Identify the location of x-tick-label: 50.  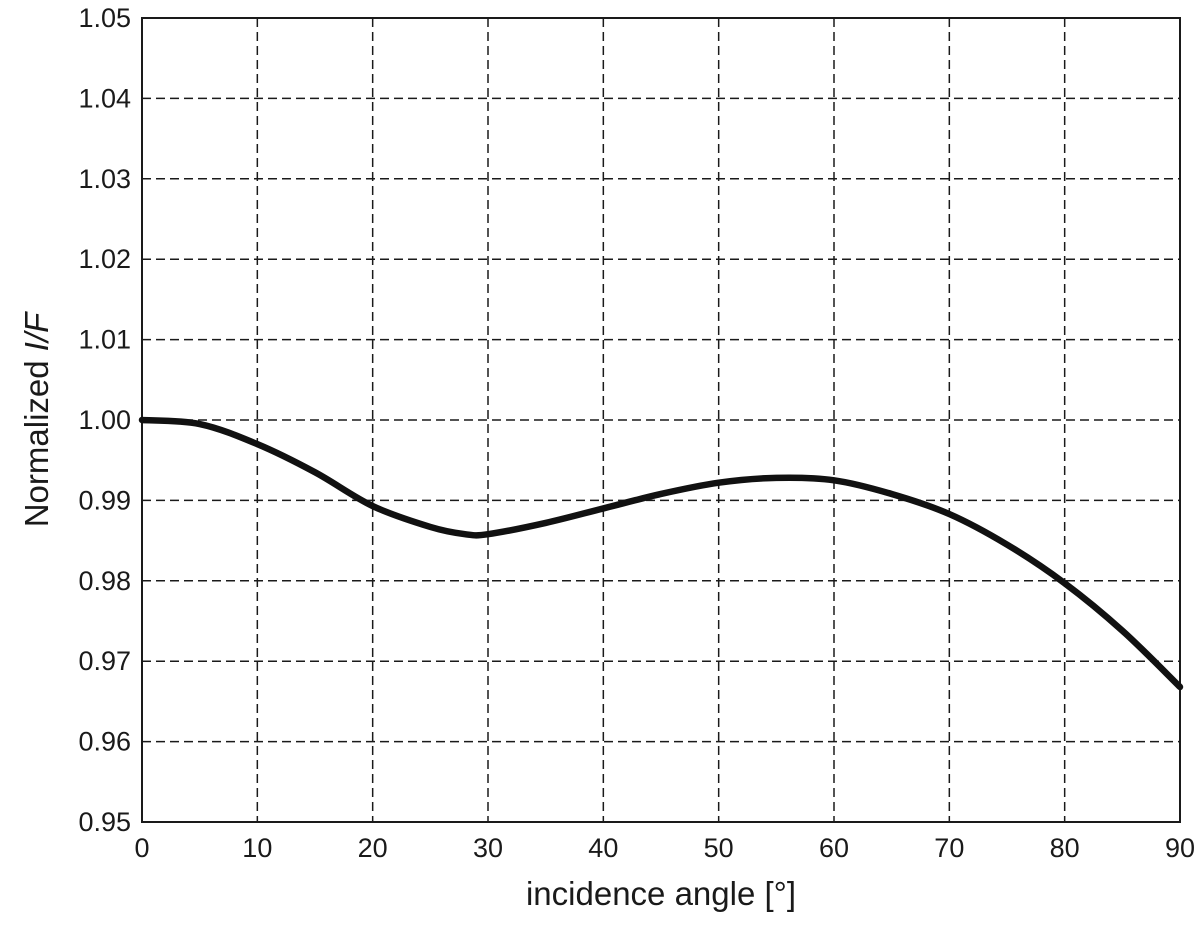
(719, 848).